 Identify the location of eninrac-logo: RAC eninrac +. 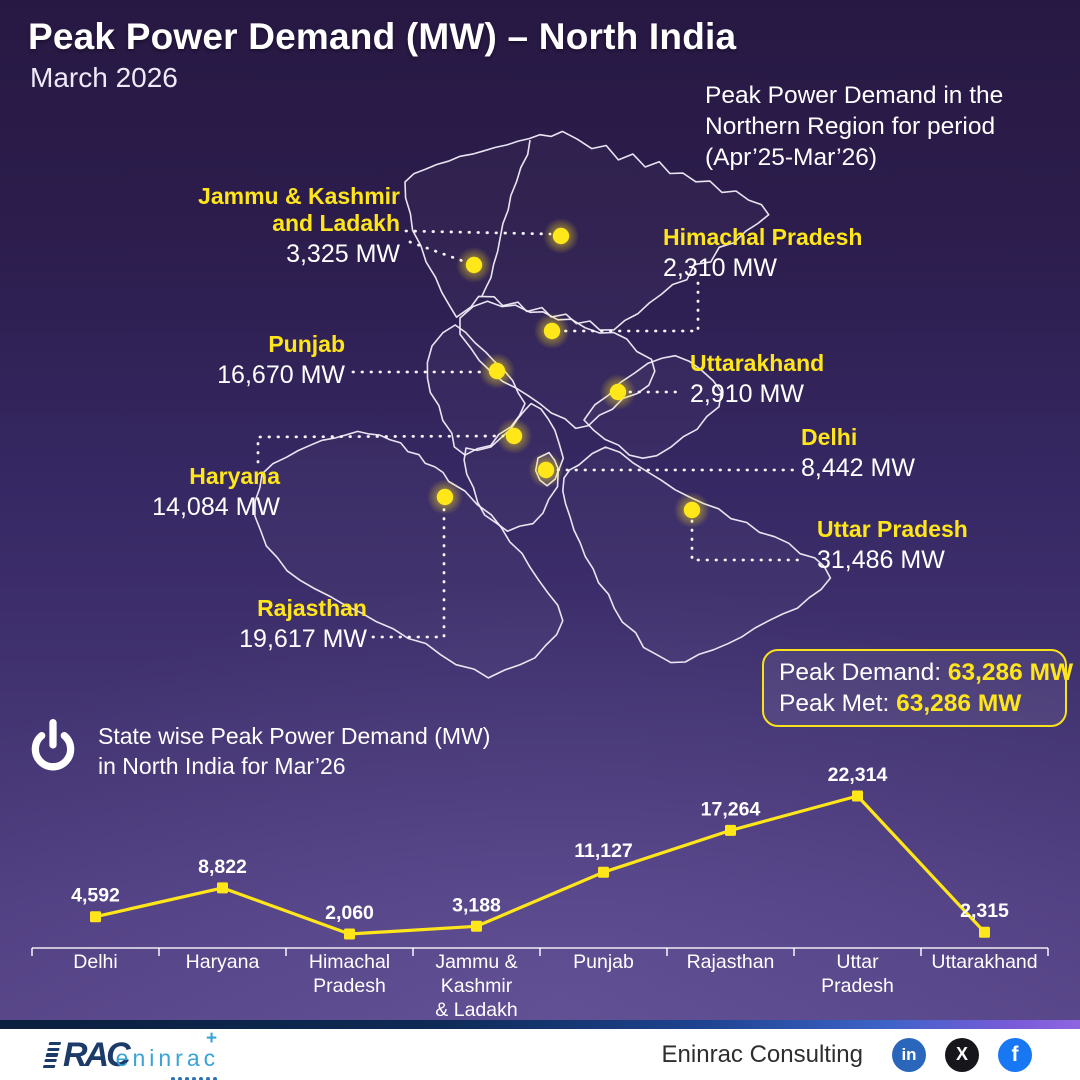
(131, 1054).